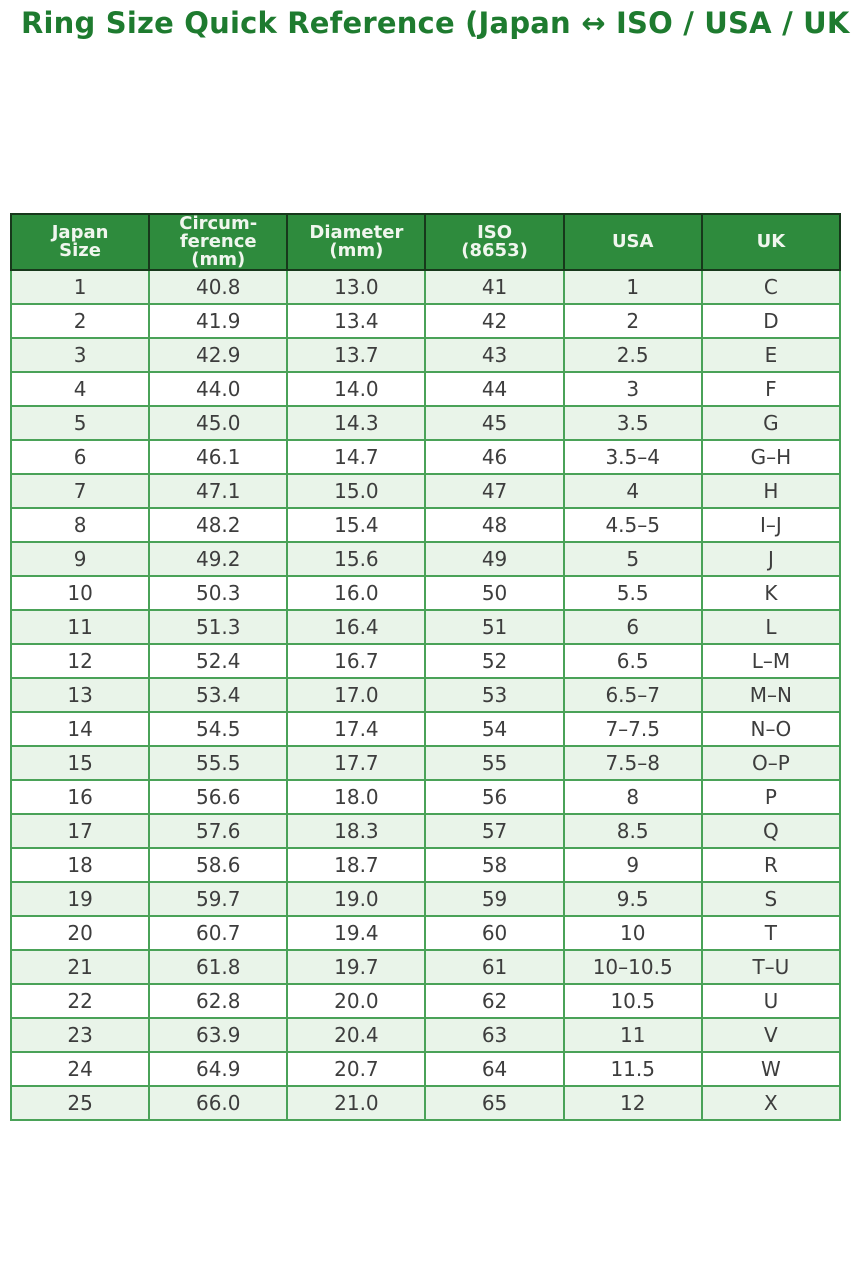 The width and height of the screenshot is (851, 1280). Describe the element at coordinates (632, 967) in the screenshot. I see `table-cell: 10–10.5` at that location.